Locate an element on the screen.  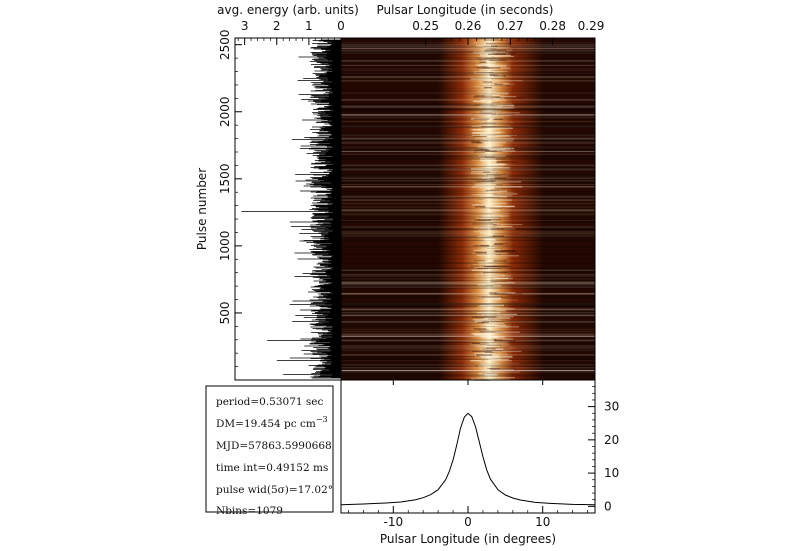
profile-y-tick-label: 20 is located at coordinates (611, 440).